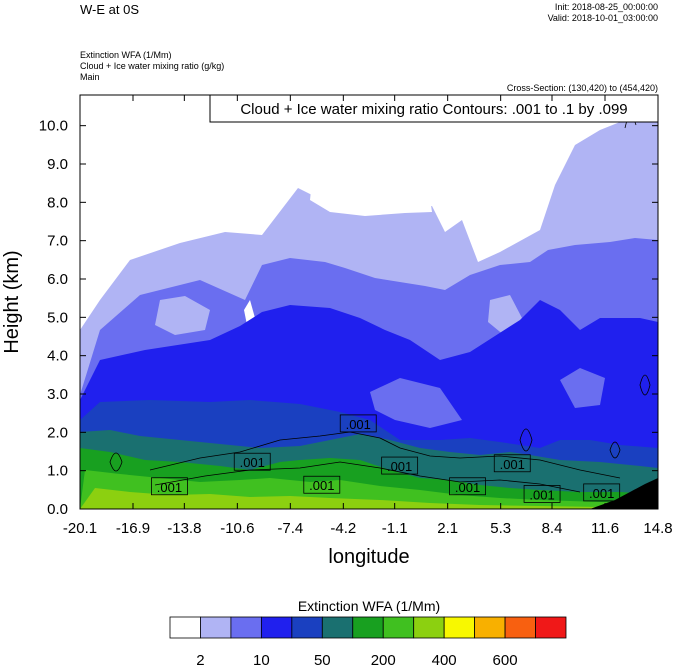 The image size is (674, 667). I want to click on y-axis-label: Height (km), so click(12, 301).